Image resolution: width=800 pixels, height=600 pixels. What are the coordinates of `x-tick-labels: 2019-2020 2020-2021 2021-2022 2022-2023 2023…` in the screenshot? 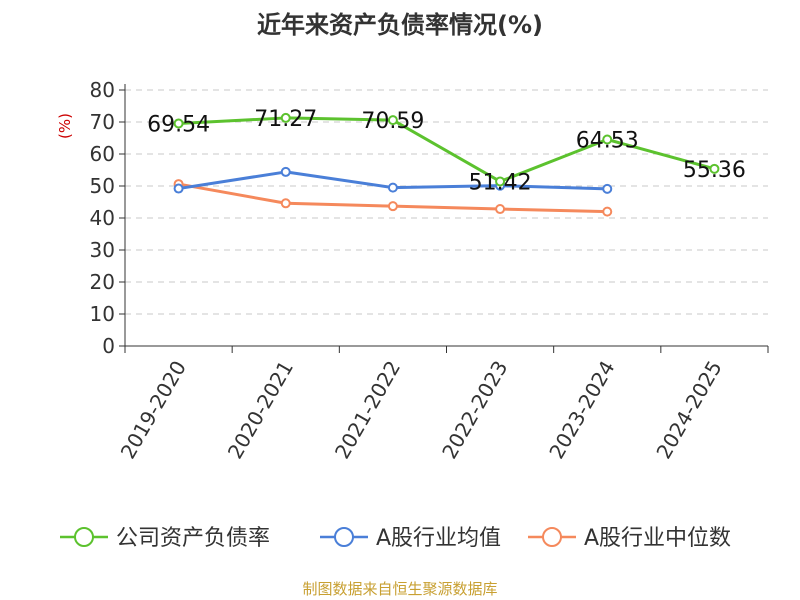 It's located at (421, 410).